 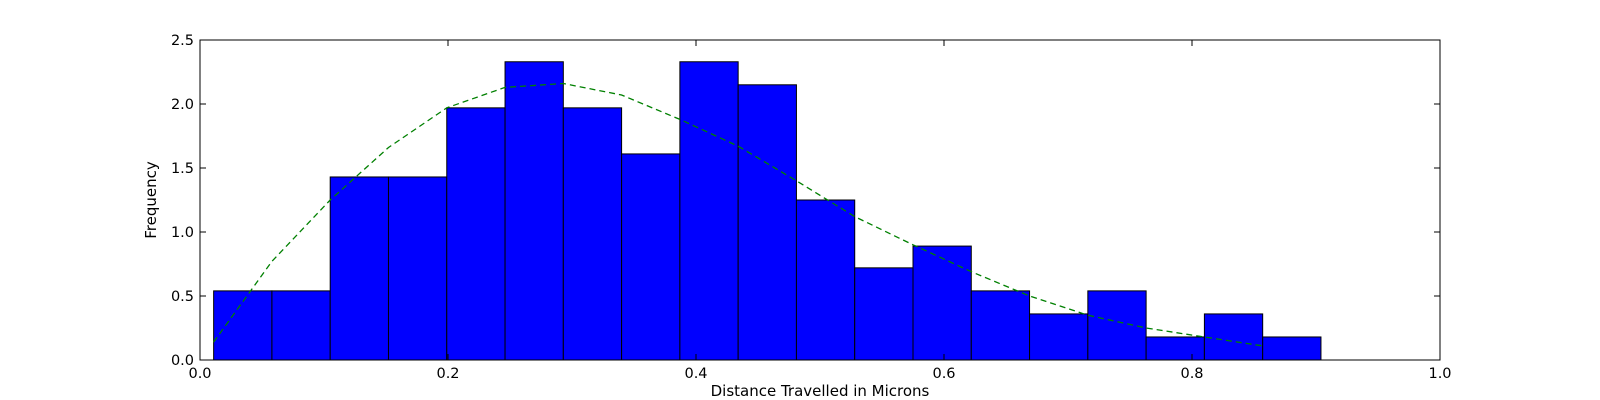 What do you see at coordinates (182, 41) in the screenshot?
I see `y-tick-label: 2.5` at bounding box center [182, 41].